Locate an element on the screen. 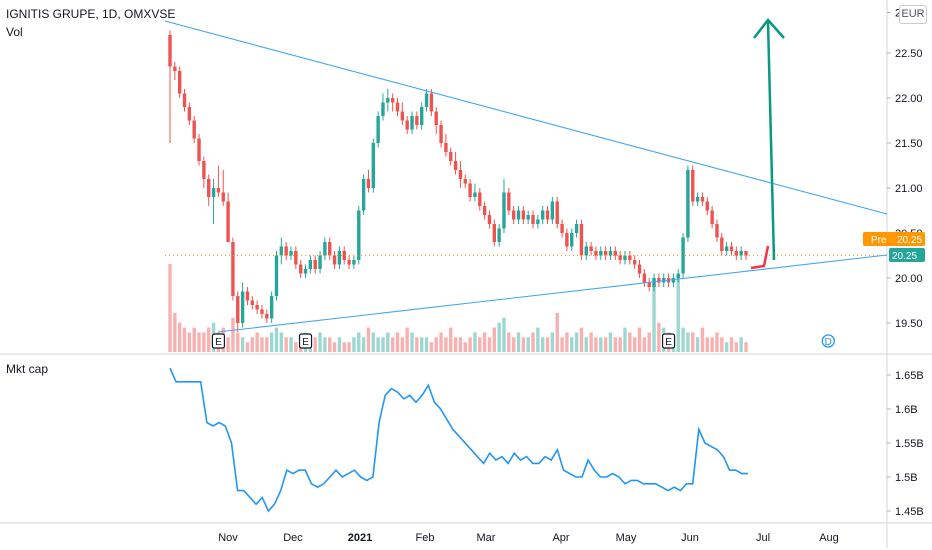 This screenshot has height=550, width=932. dividend-marker-label: D is located at coordinates (828, 342).